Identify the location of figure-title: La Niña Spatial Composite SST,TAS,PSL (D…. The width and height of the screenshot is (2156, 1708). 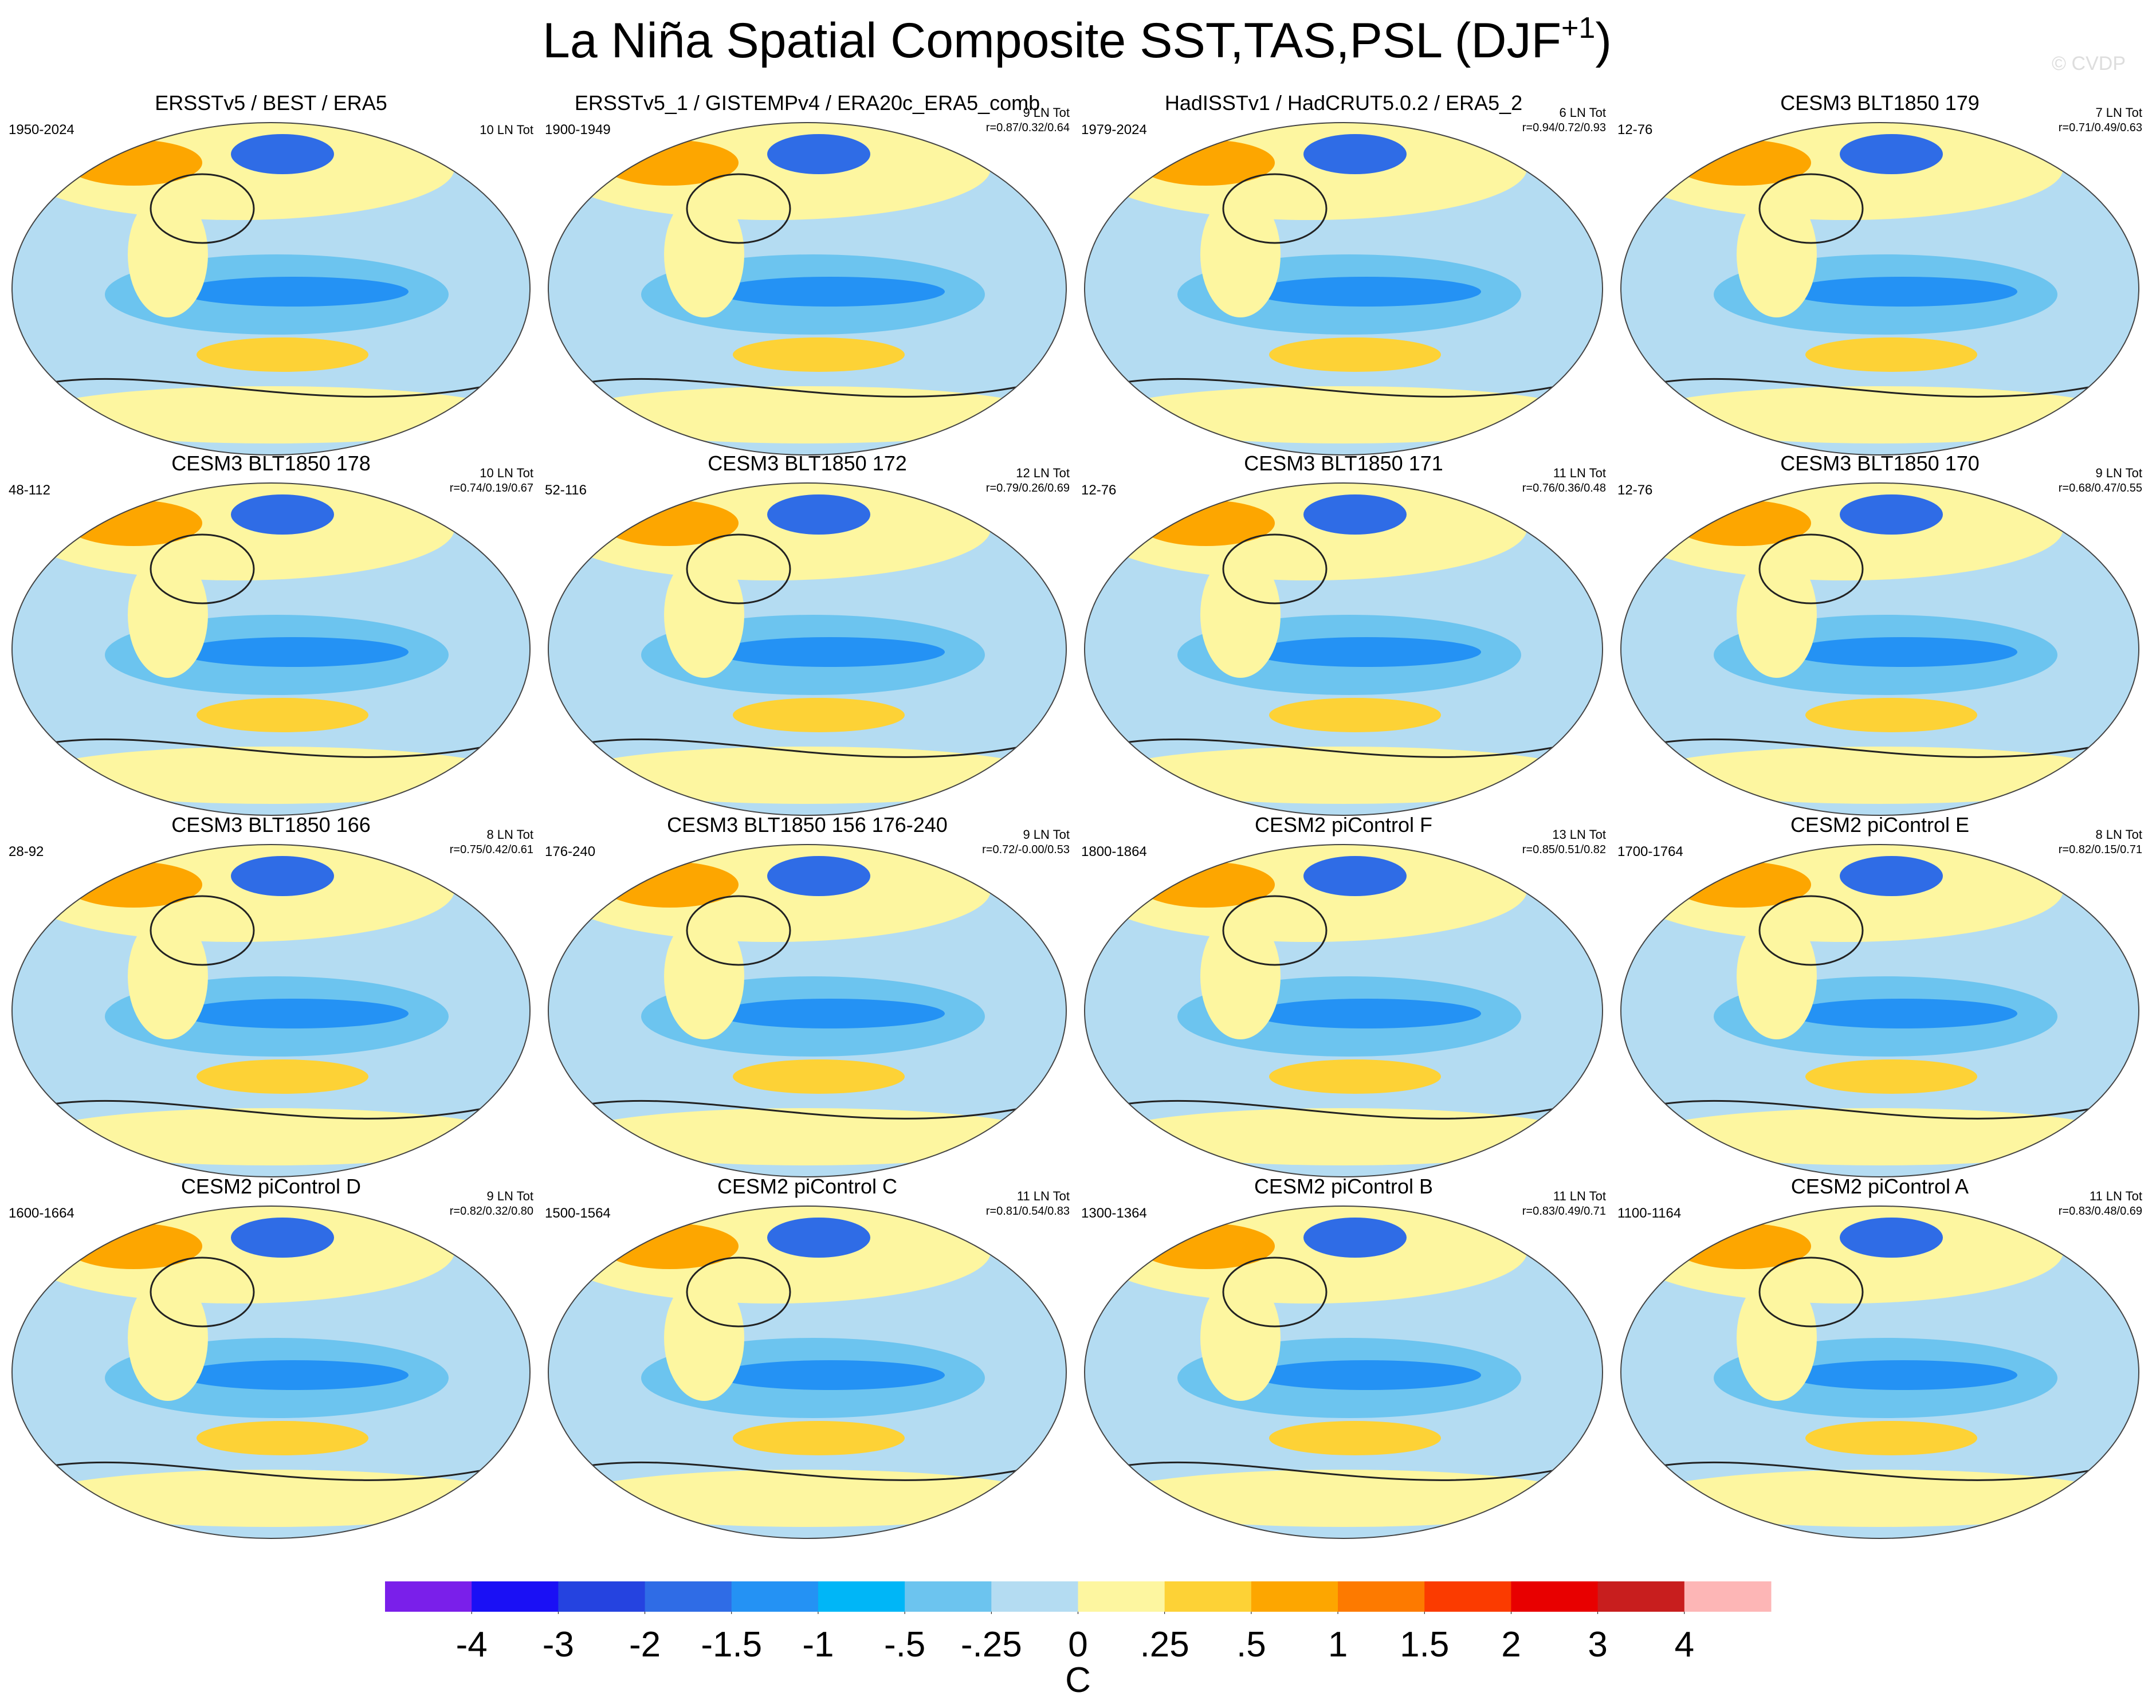
(1077, 39).